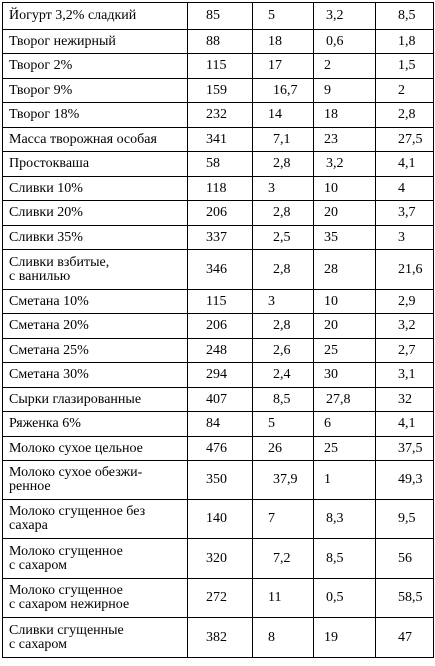  What do you see at coordinates (95, 213) in the screenshot?
I see `product-name-cell: Сливки 20%` at bounding box center [95, 213].